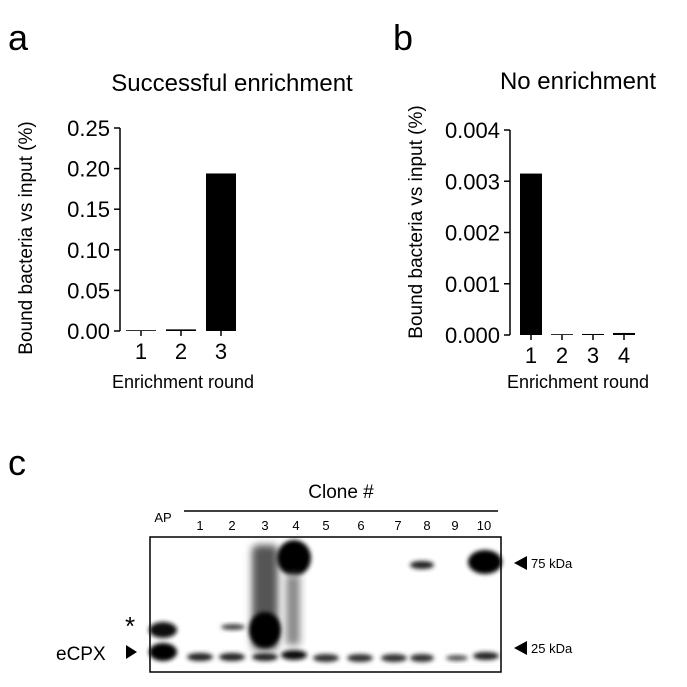  What do you see at coordinates (17, 462) in the screenshot?
I see `panel-letter-c: c` at bounding box center [17, 462].